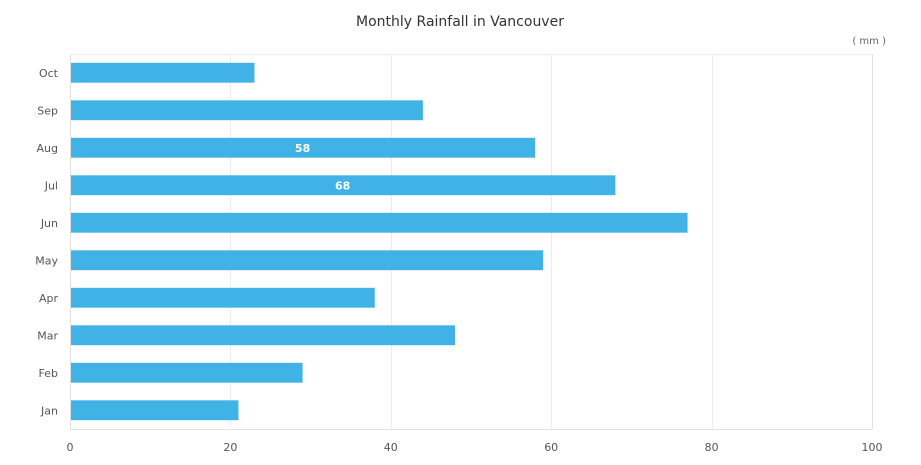 The image size is (921, 465). What do you see at coordinates (49, 223) in the screenshot?
I see `category-label: Jun` at bounding box center [49, 223].